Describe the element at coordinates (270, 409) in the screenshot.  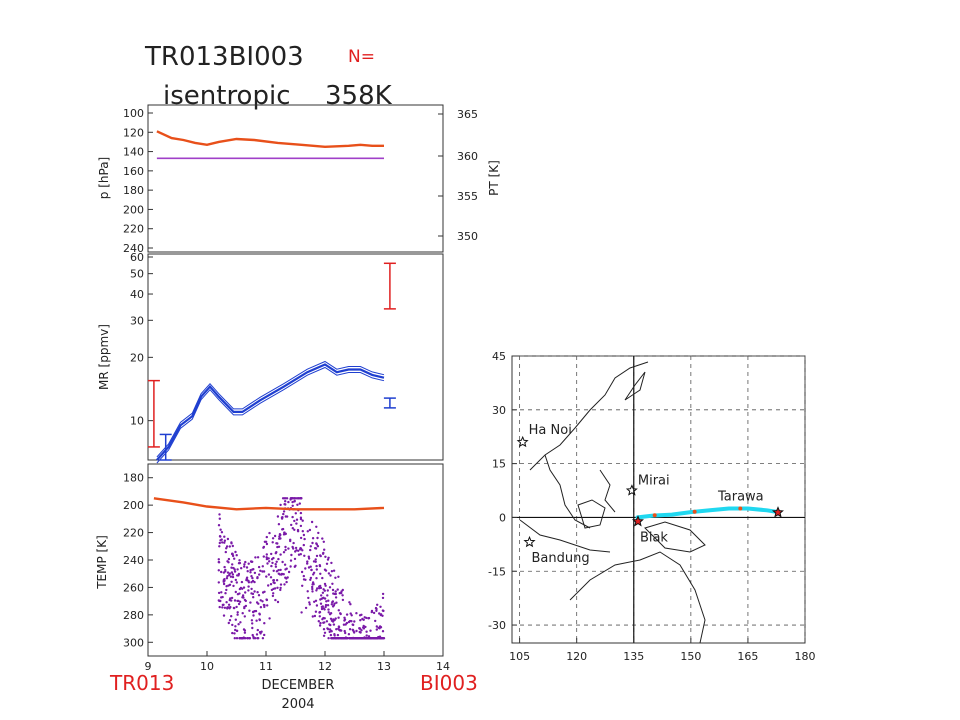
I see `mr-line` at that location.